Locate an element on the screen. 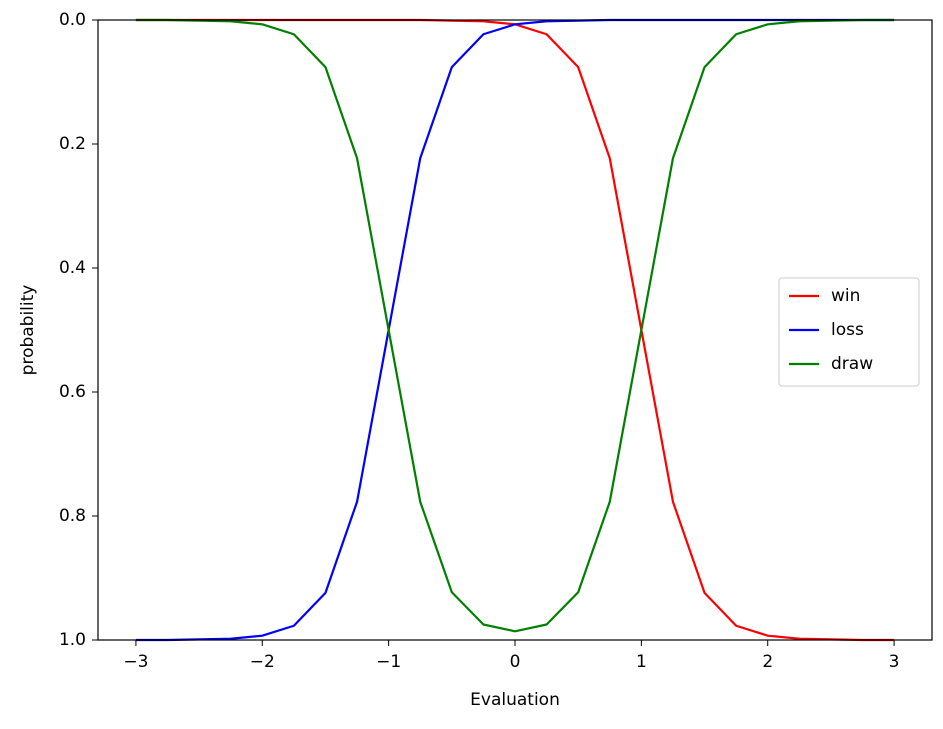  legend-box is located at coordinates (849, 332).